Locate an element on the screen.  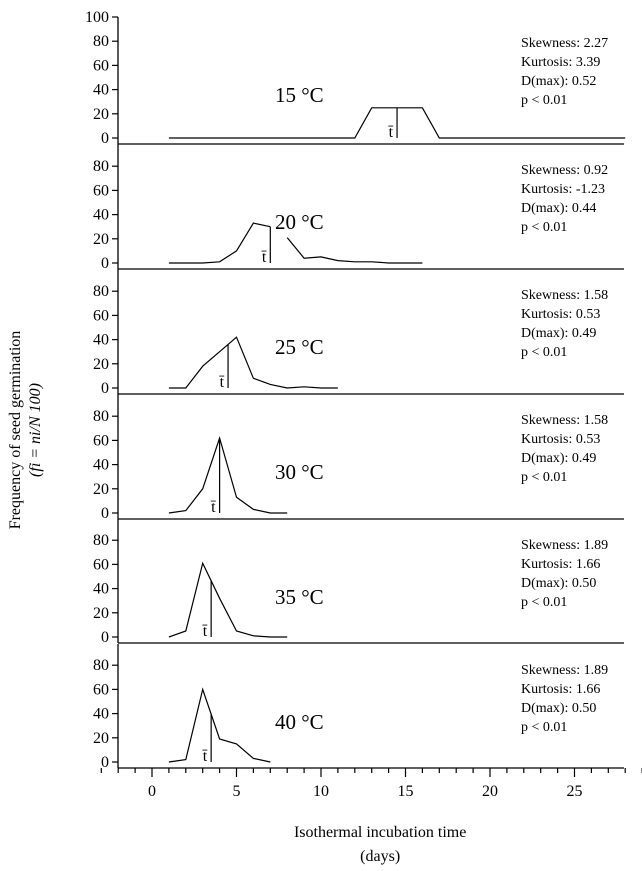
temperature-label: 25 °C is located at coordinates (299, 347).